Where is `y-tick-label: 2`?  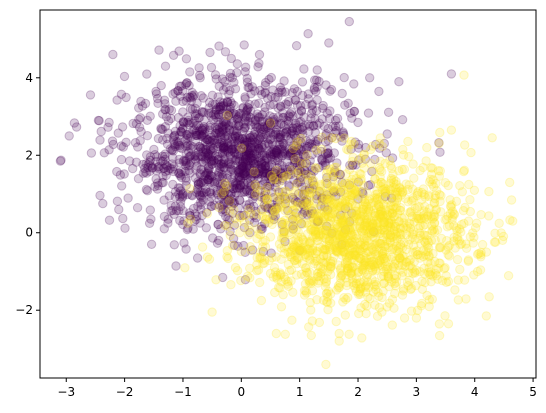 y-tick-label: 2 is located at coordinates (29, 155).